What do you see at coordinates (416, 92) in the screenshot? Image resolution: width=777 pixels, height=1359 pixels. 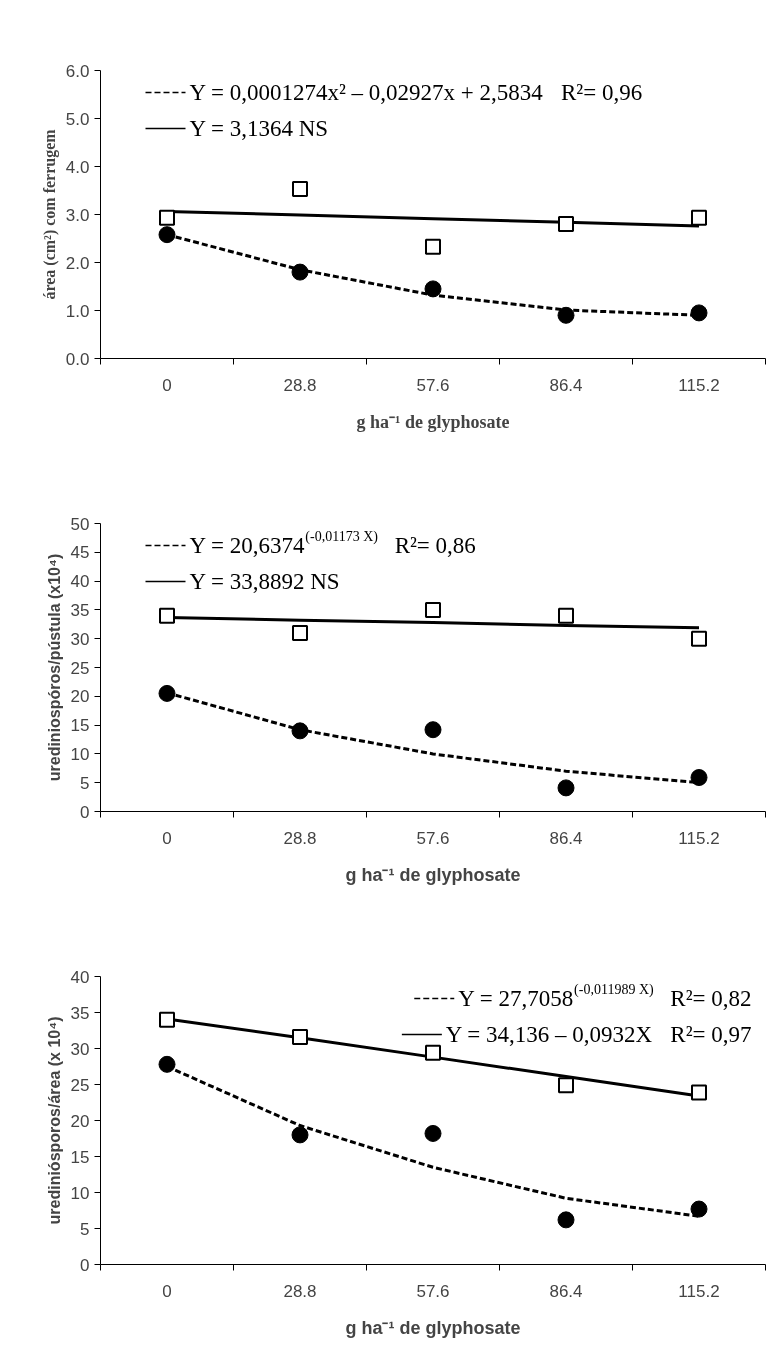 I see `legend-label: Y = 0,0001274x² – 0,02927x + 2,5834 R²= 0,96` at bounding box center [416, 92].